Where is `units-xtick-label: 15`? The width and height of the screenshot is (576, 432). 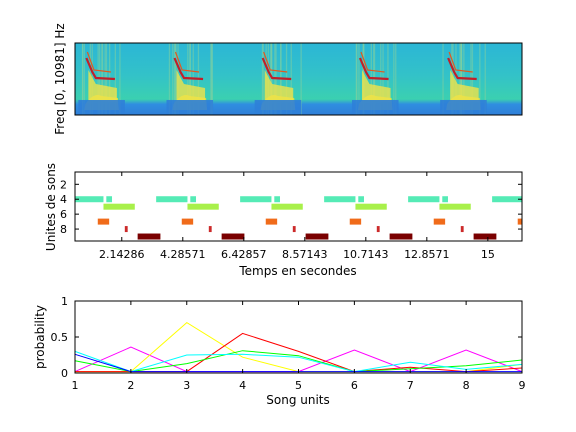
units-xtick-label: 15 is located at coordinates (488, 254).